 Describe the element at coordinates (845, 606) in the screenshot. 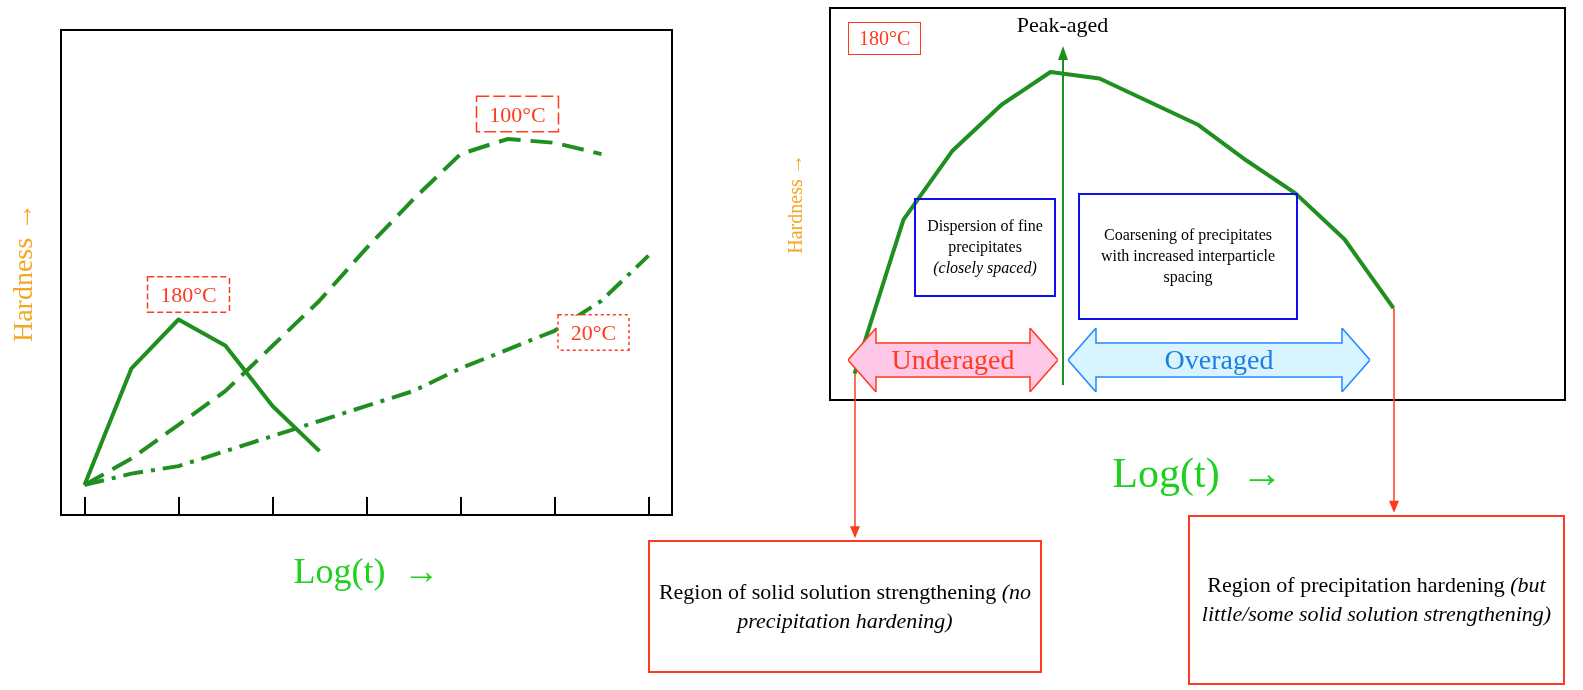

I see `text-box: Region of solid solution strengthening (no precipitation hardening)` at that location.